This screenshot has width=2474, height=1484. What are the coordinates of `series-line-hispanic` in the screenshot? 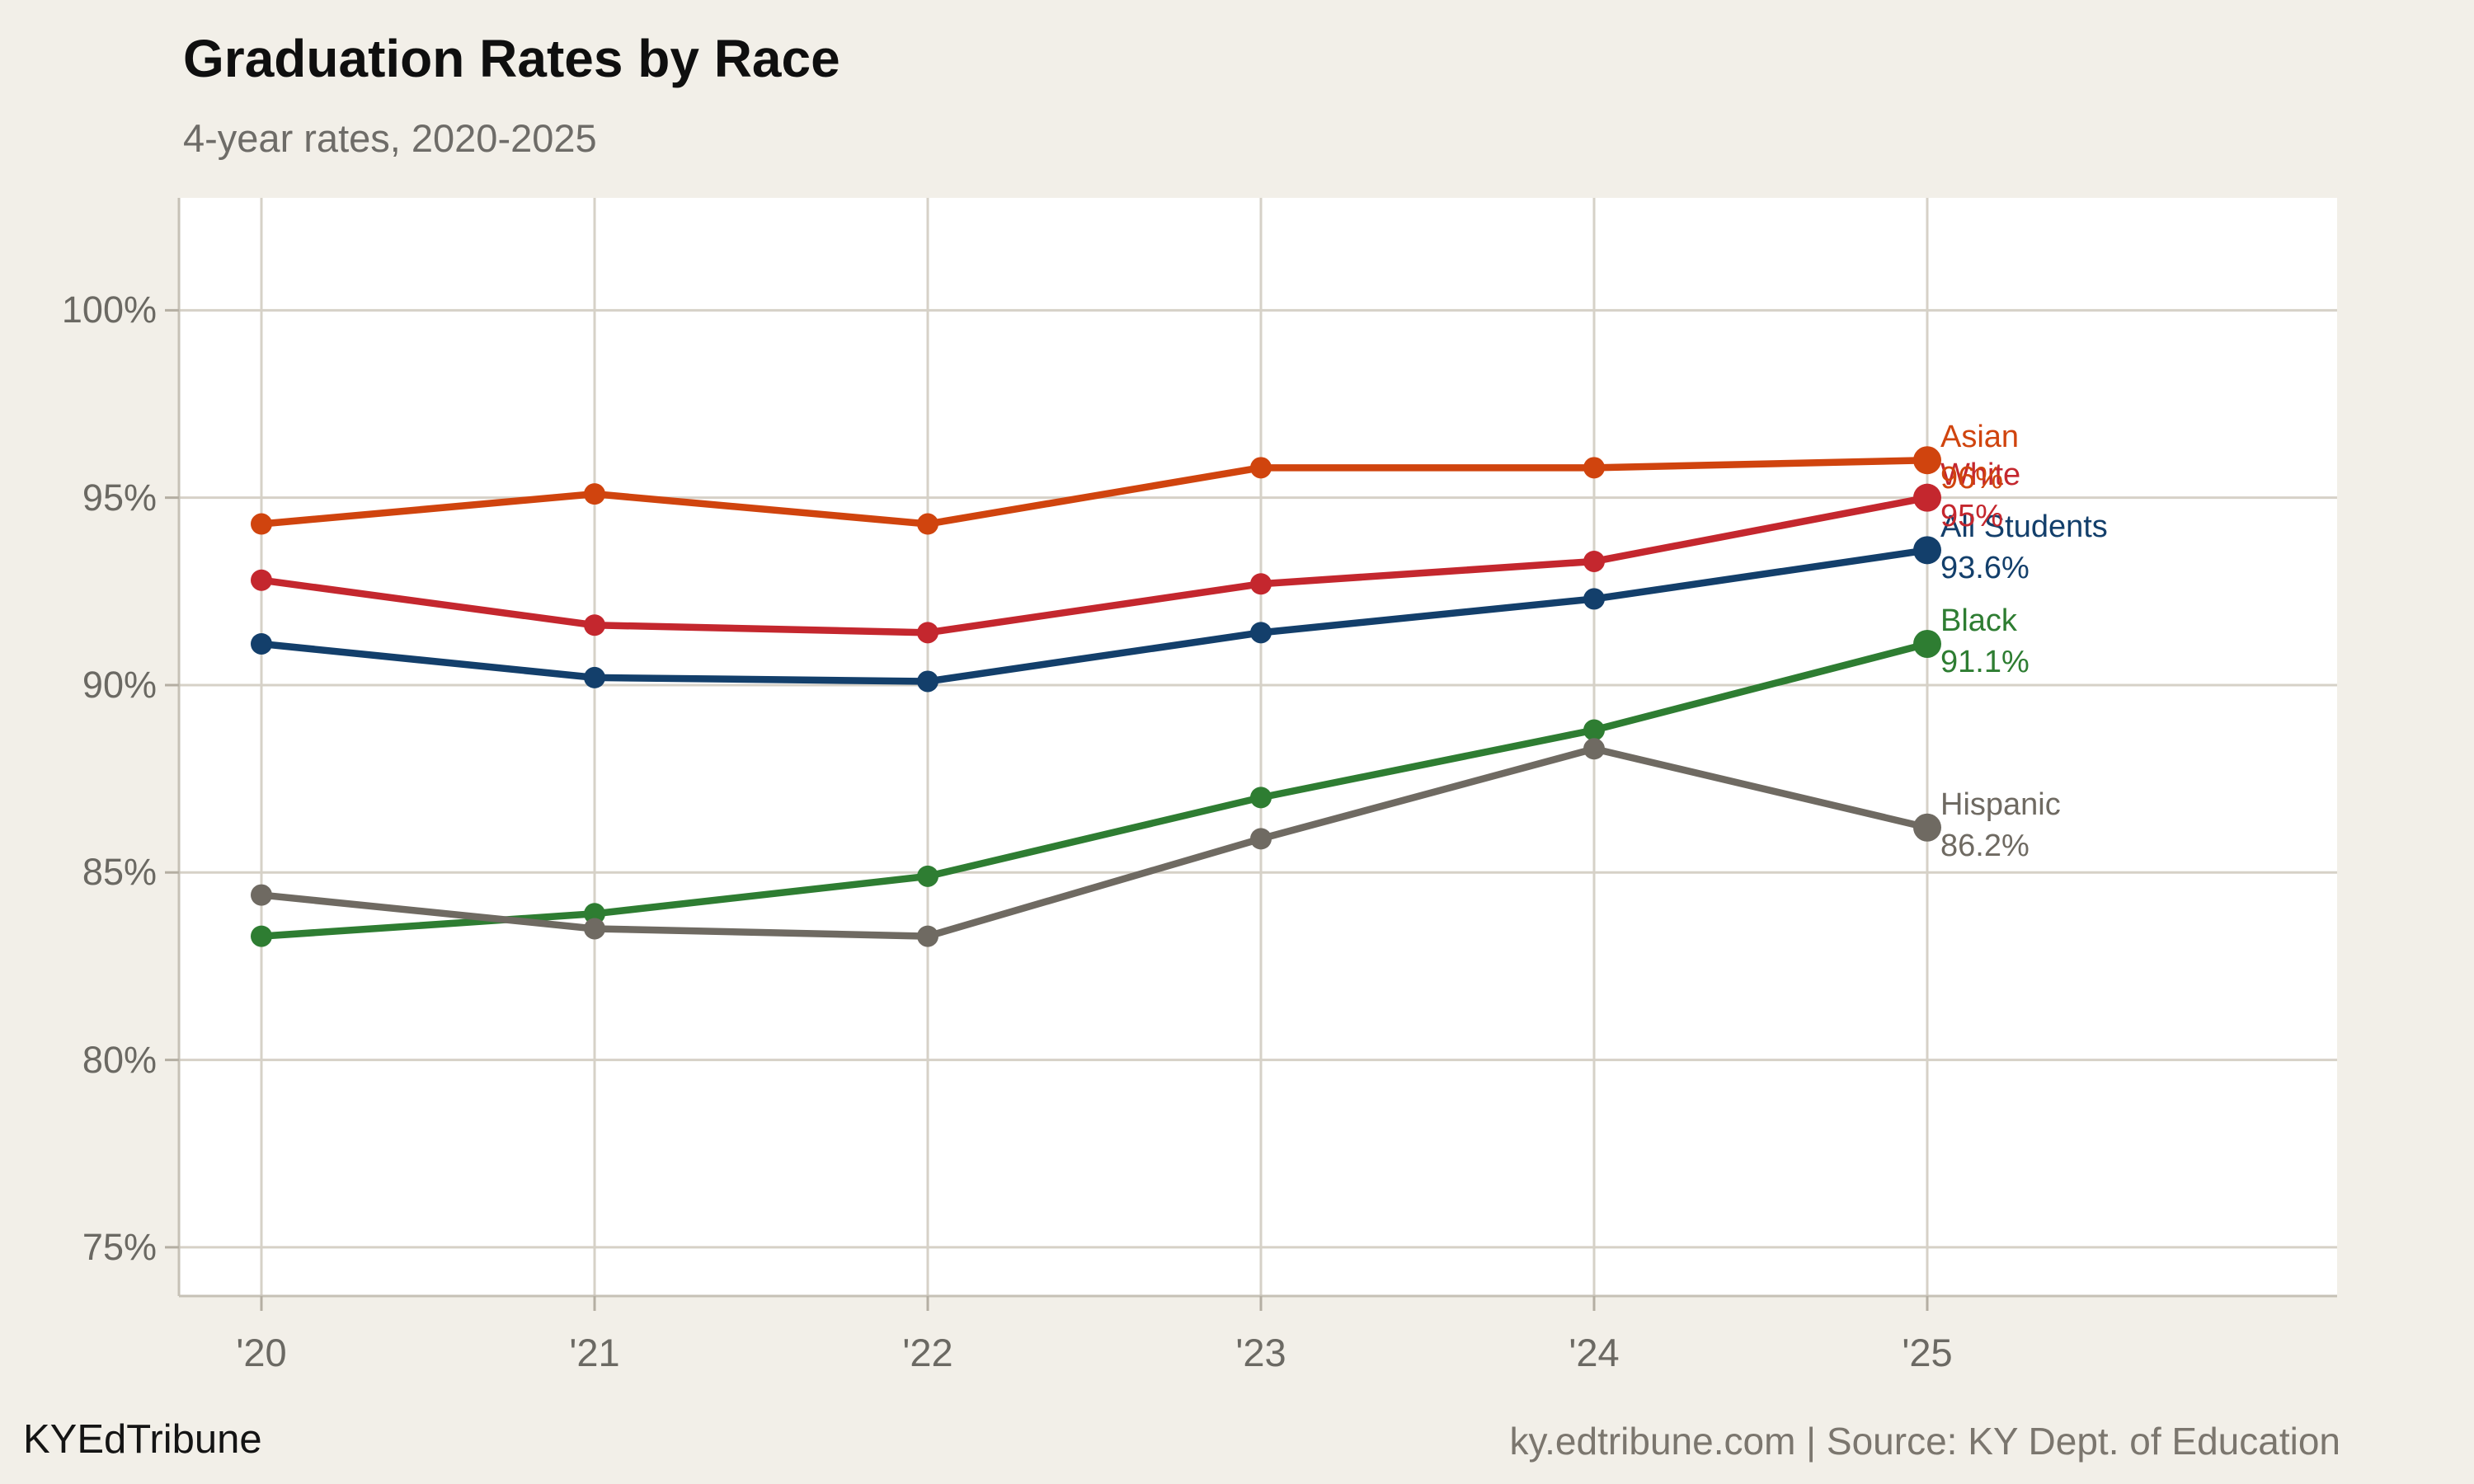 It's located at (1094, 842).